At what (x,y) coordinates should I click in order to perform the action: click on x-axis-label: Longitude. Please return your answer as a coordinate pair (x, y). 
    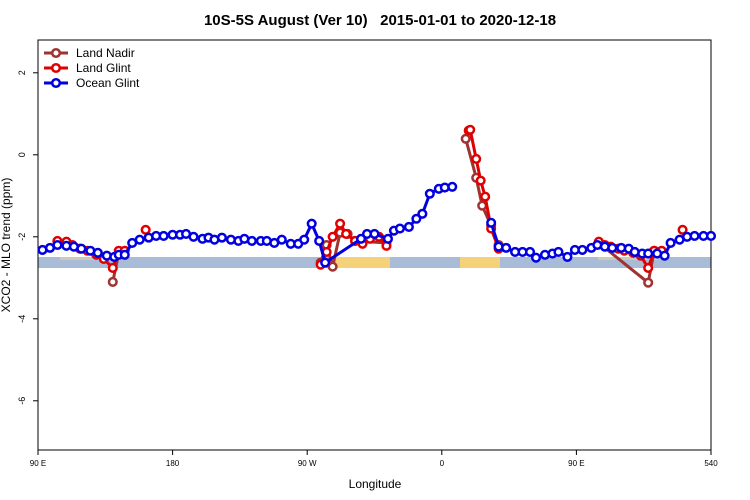
    Looking at the image, I should click on (375, 484).